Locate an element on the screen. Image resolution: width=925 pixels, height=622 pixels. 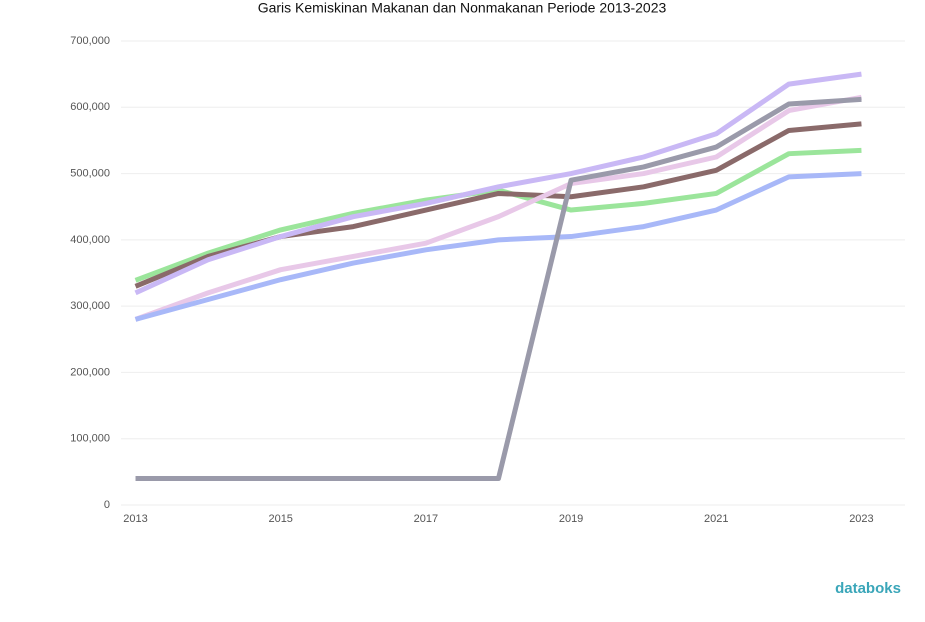
x-tick-label: 2019 is located at coordinates (571, 519).